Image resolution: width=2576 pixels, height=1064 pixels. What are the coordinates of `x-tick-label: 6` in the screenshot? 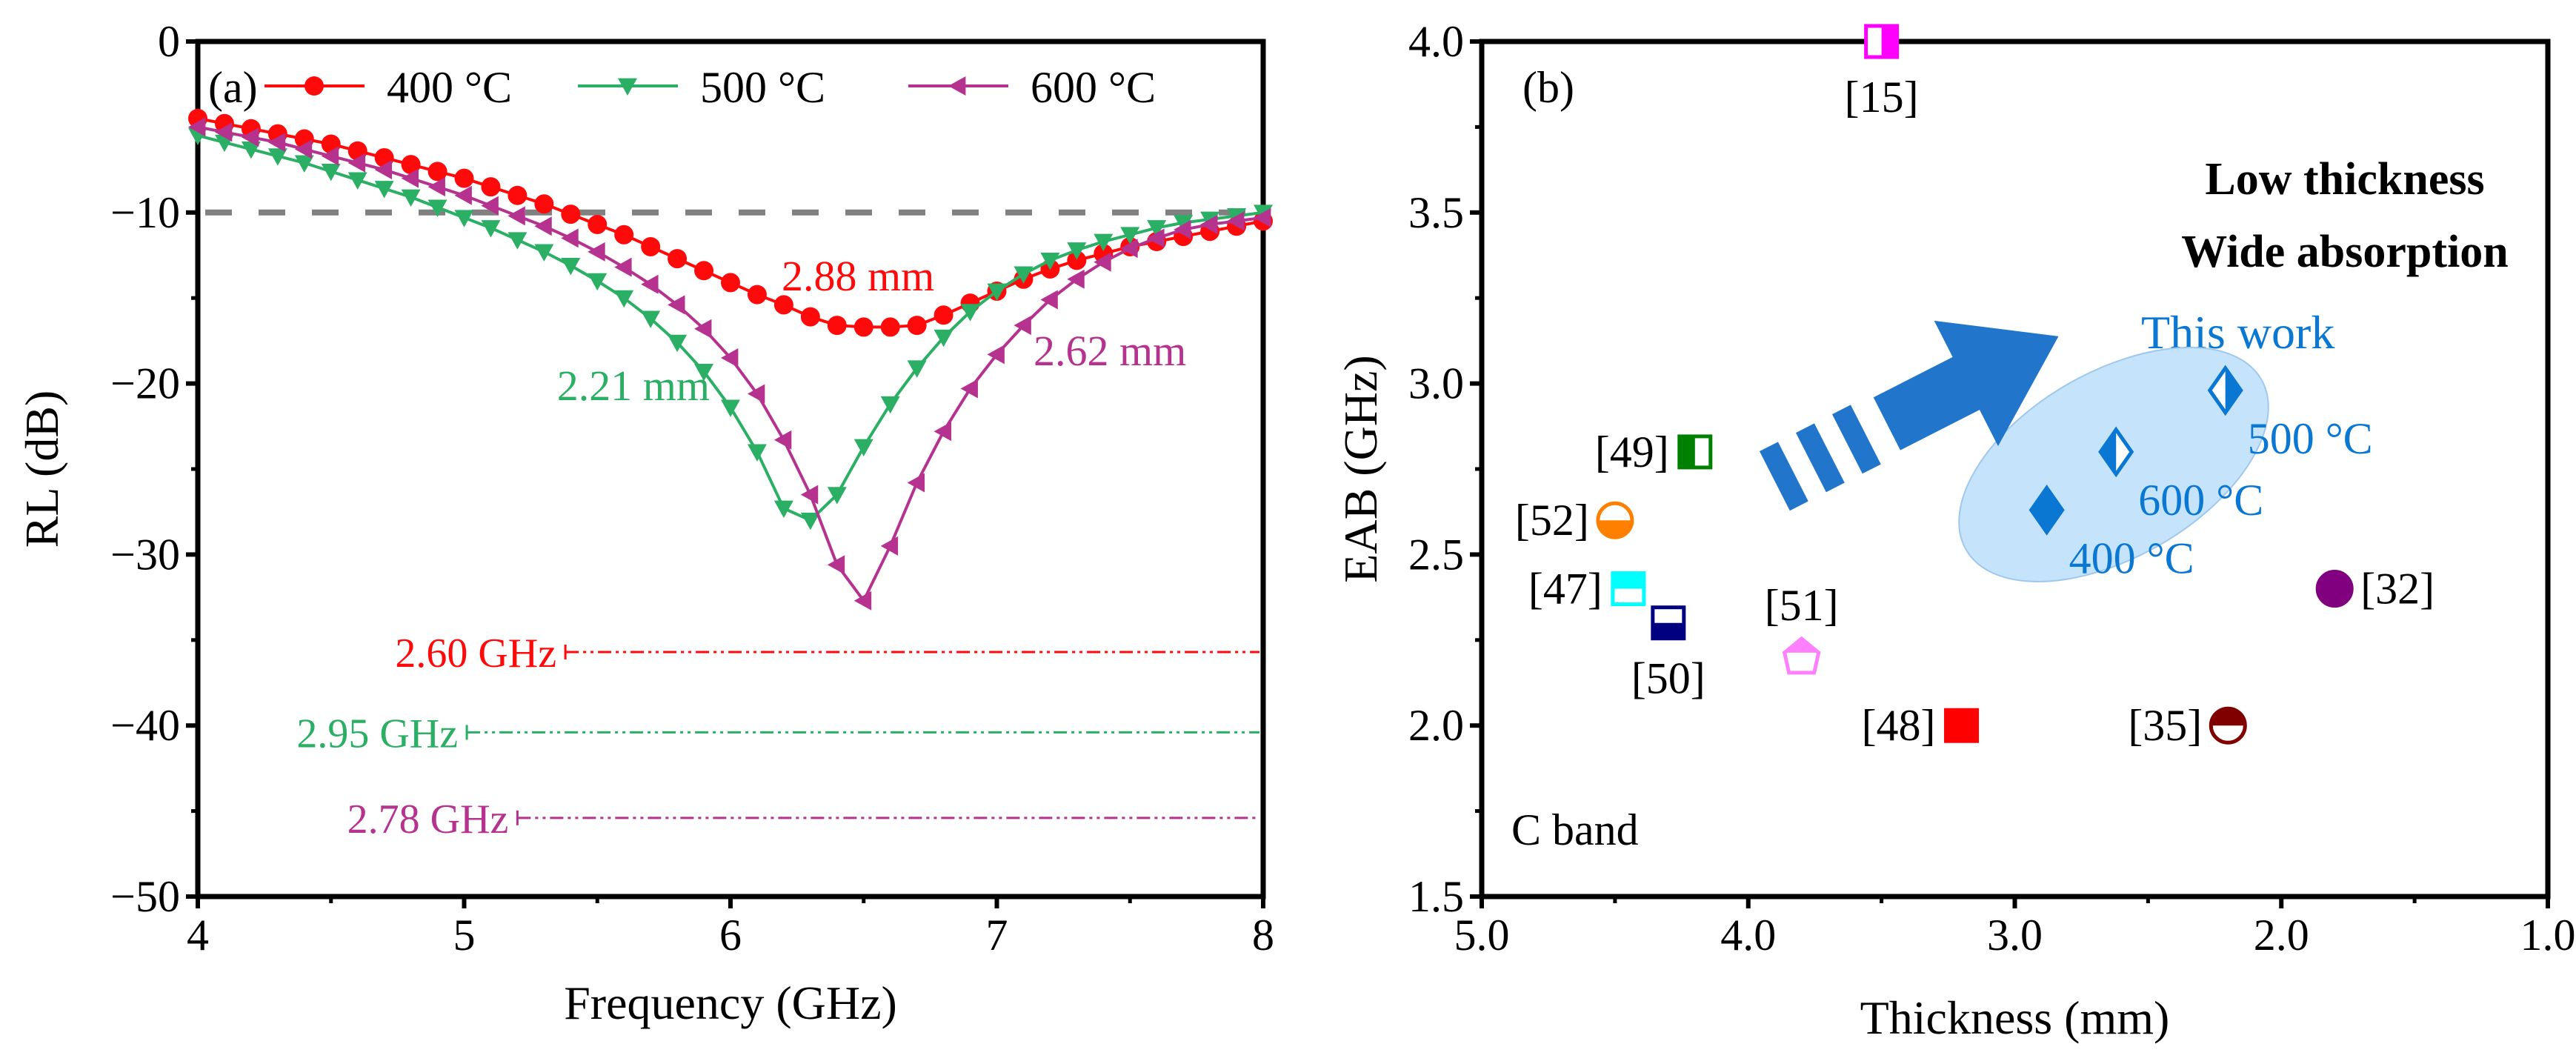 It's located at (730, 936).